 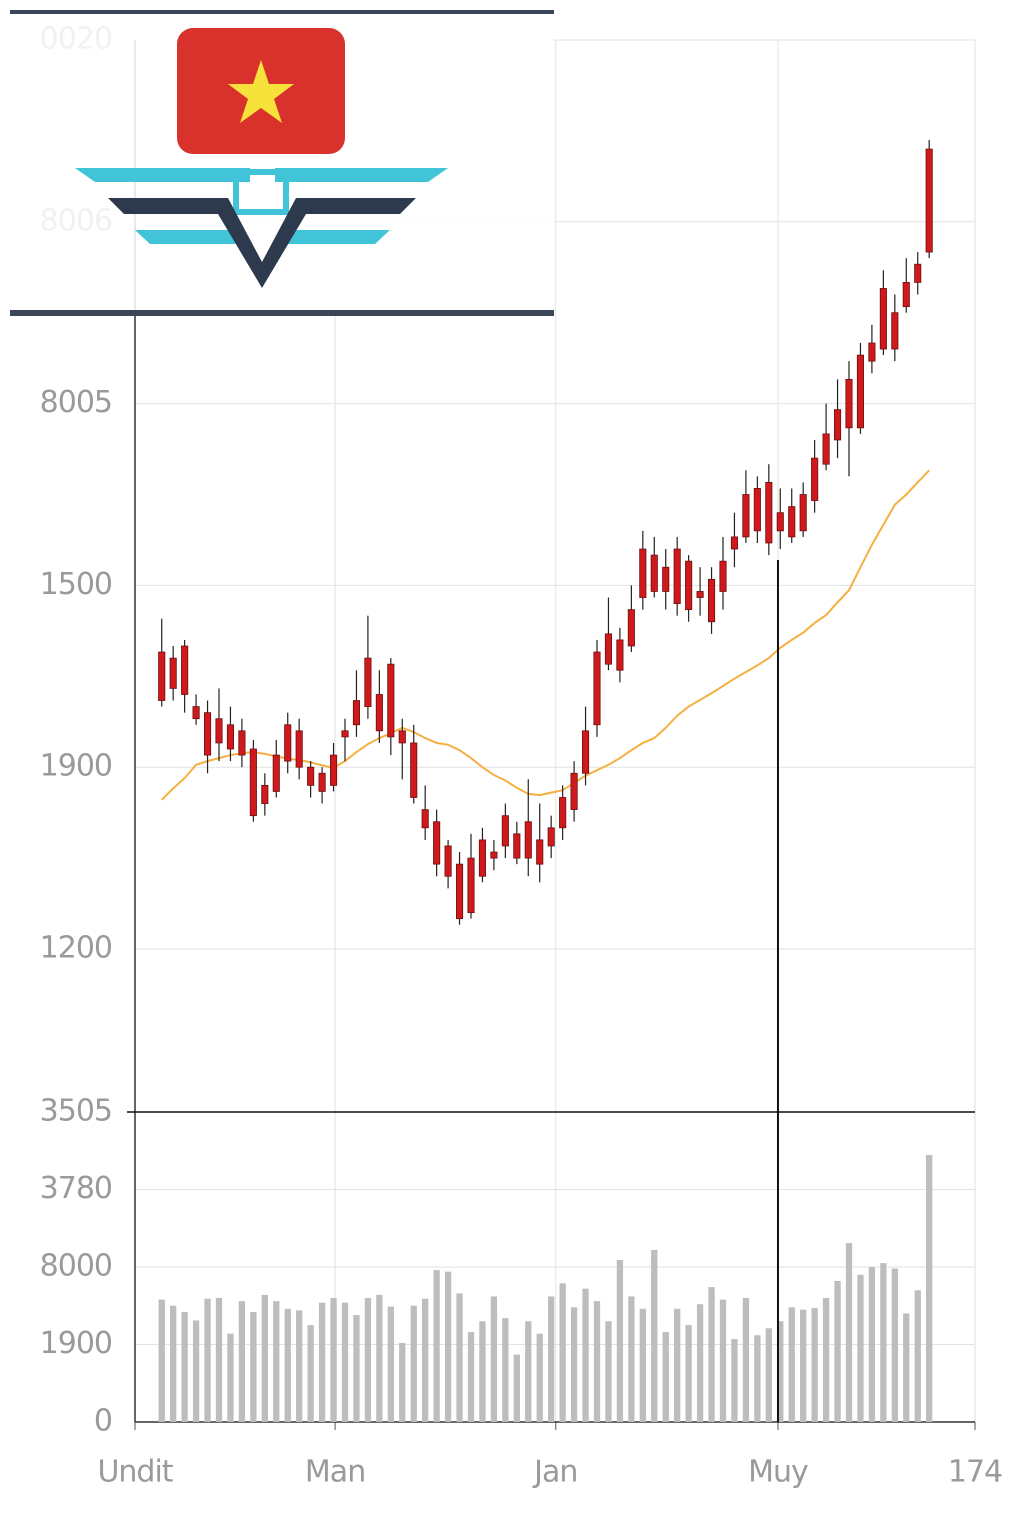 What do you see at coordinates (335, 1472) in the screenshot?
I see `x-tick-label: Man` at bounding box center [335, 1472].